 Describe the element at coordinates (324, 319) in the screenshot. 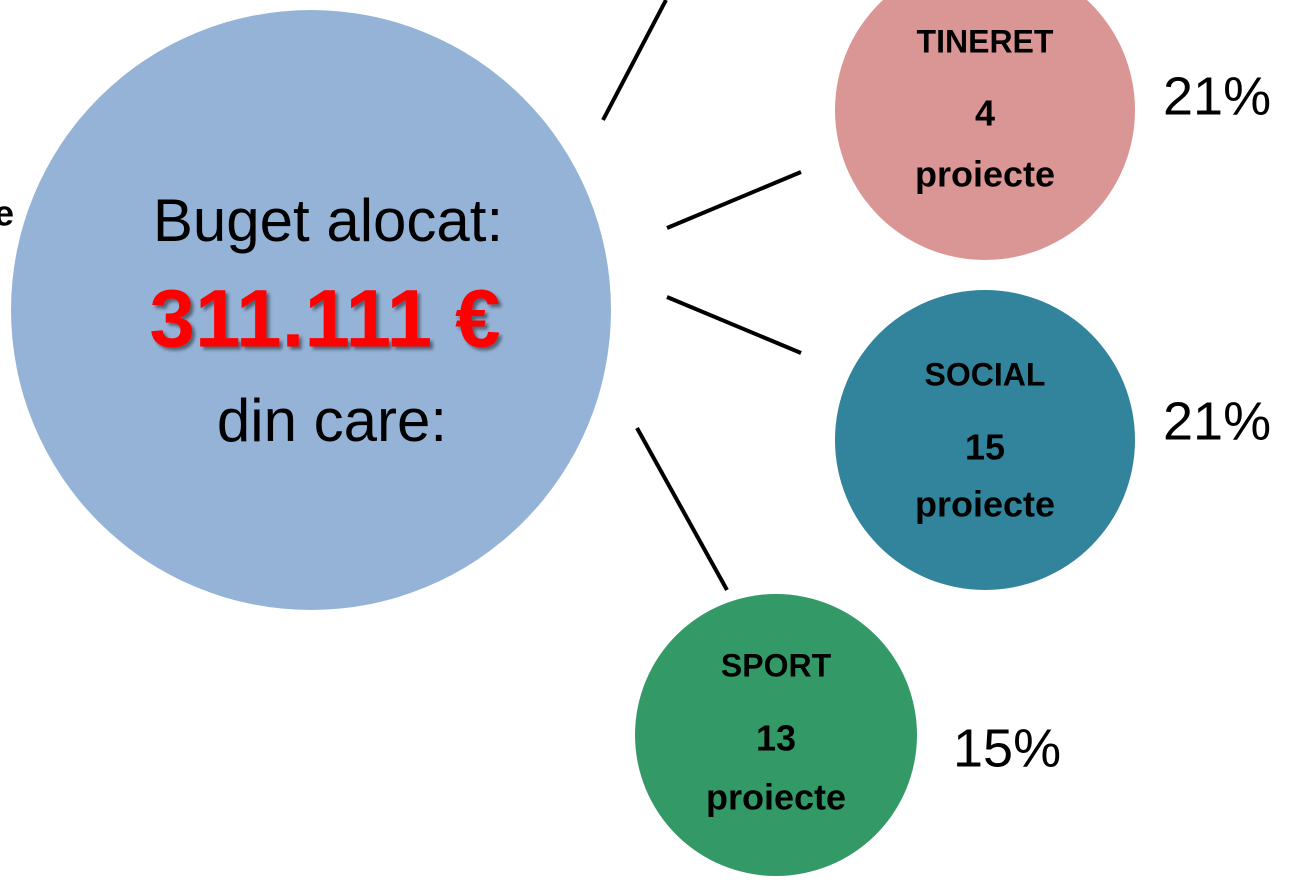

I see `center-amount: 311.111 €` at that location.